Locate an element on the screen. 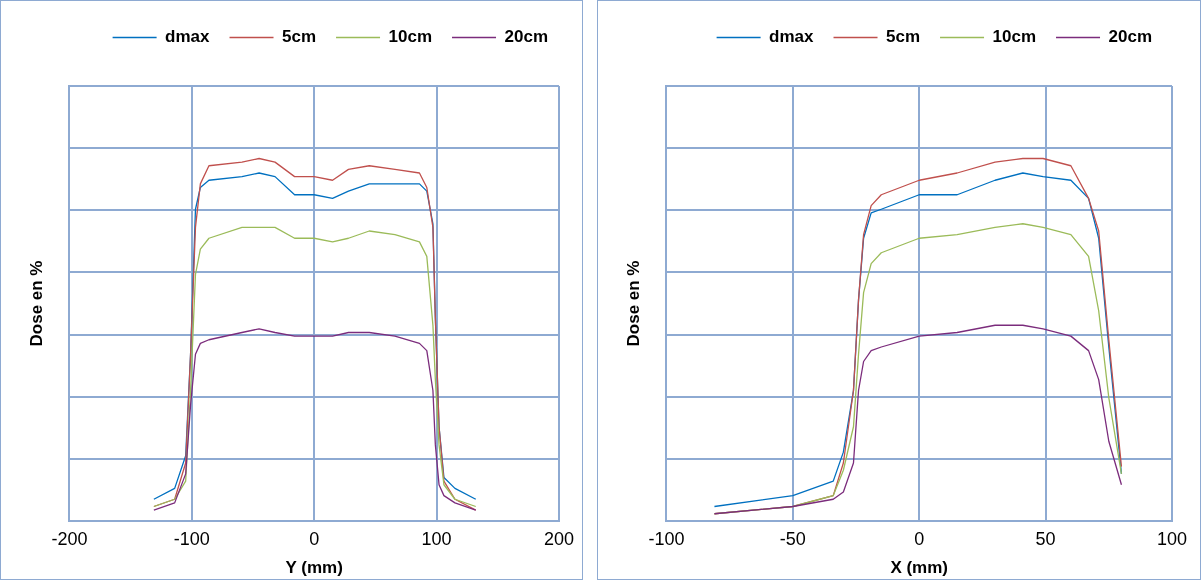 The image size is (1203, 580). x-axis-title: X (mm) is located at coordinates (919, 568).